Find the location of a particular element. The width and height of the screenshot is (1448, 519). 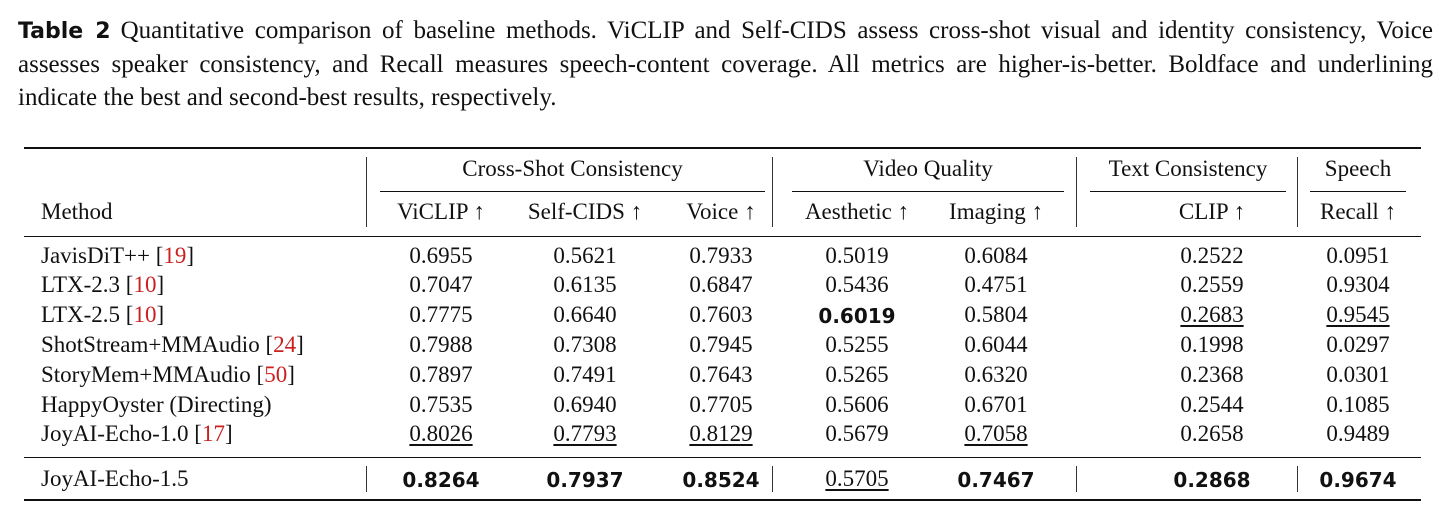

method-name: JavisDiT++ [19] is located at coordinates (118, 255).